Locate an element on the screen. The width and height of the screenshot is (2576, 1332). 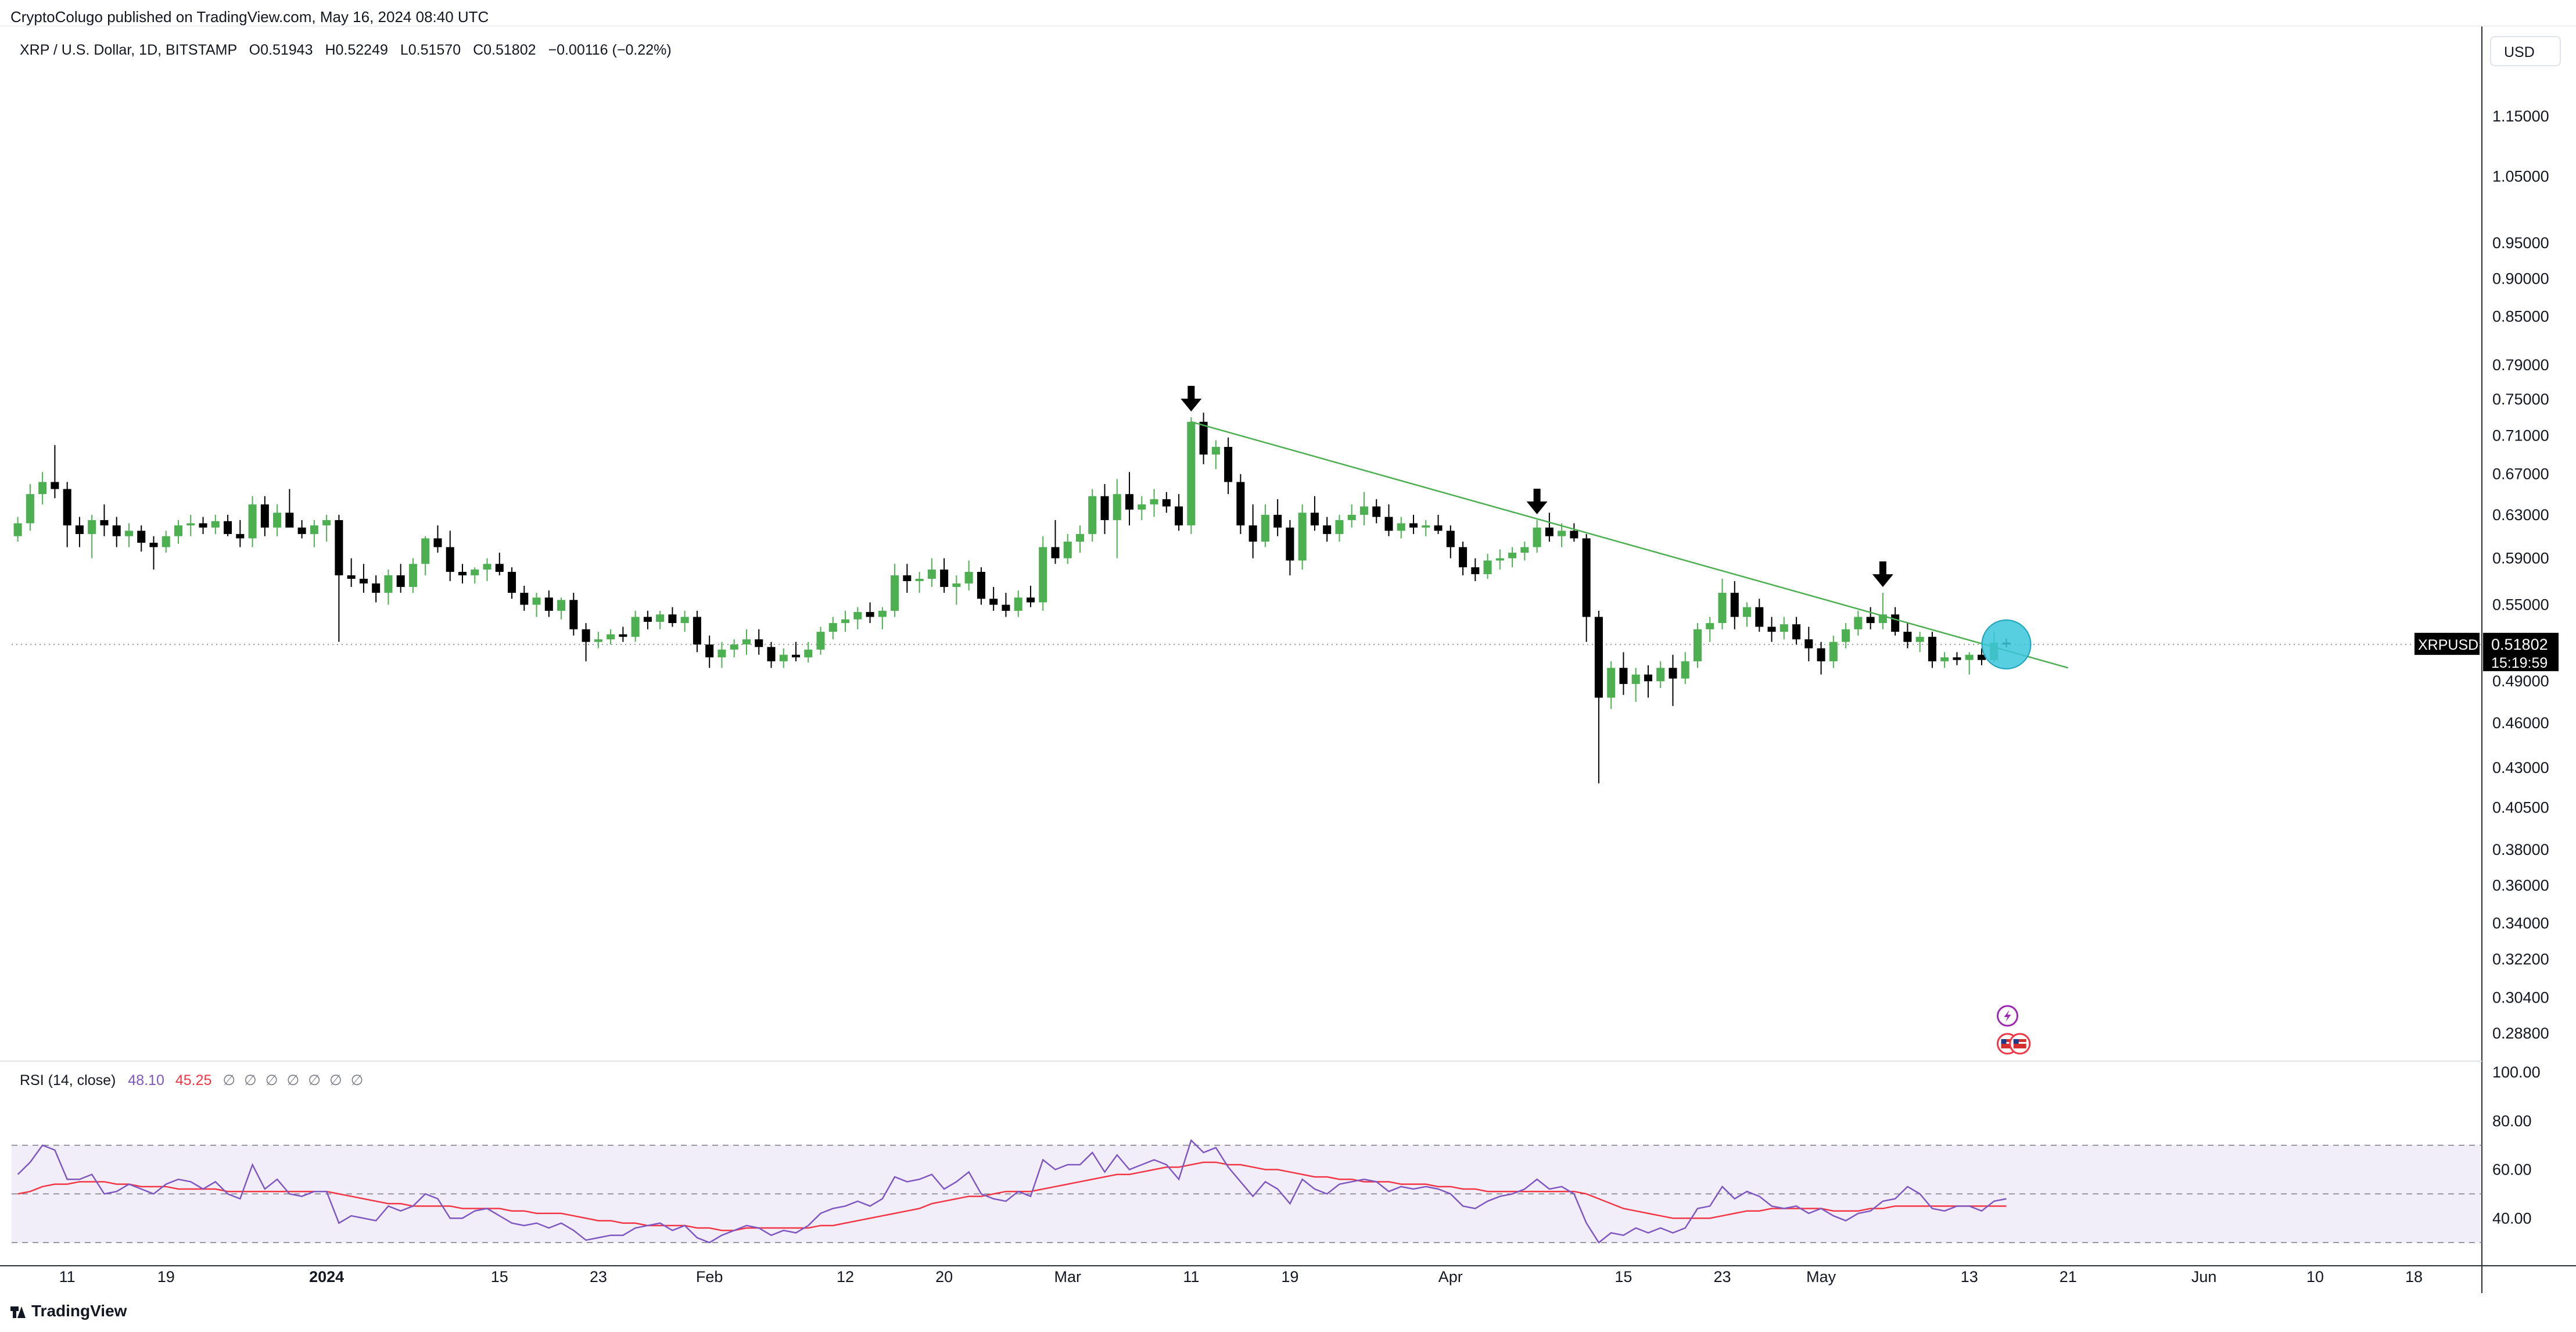
time-tick-label: 13 is located at coordinates (1969, 1277).